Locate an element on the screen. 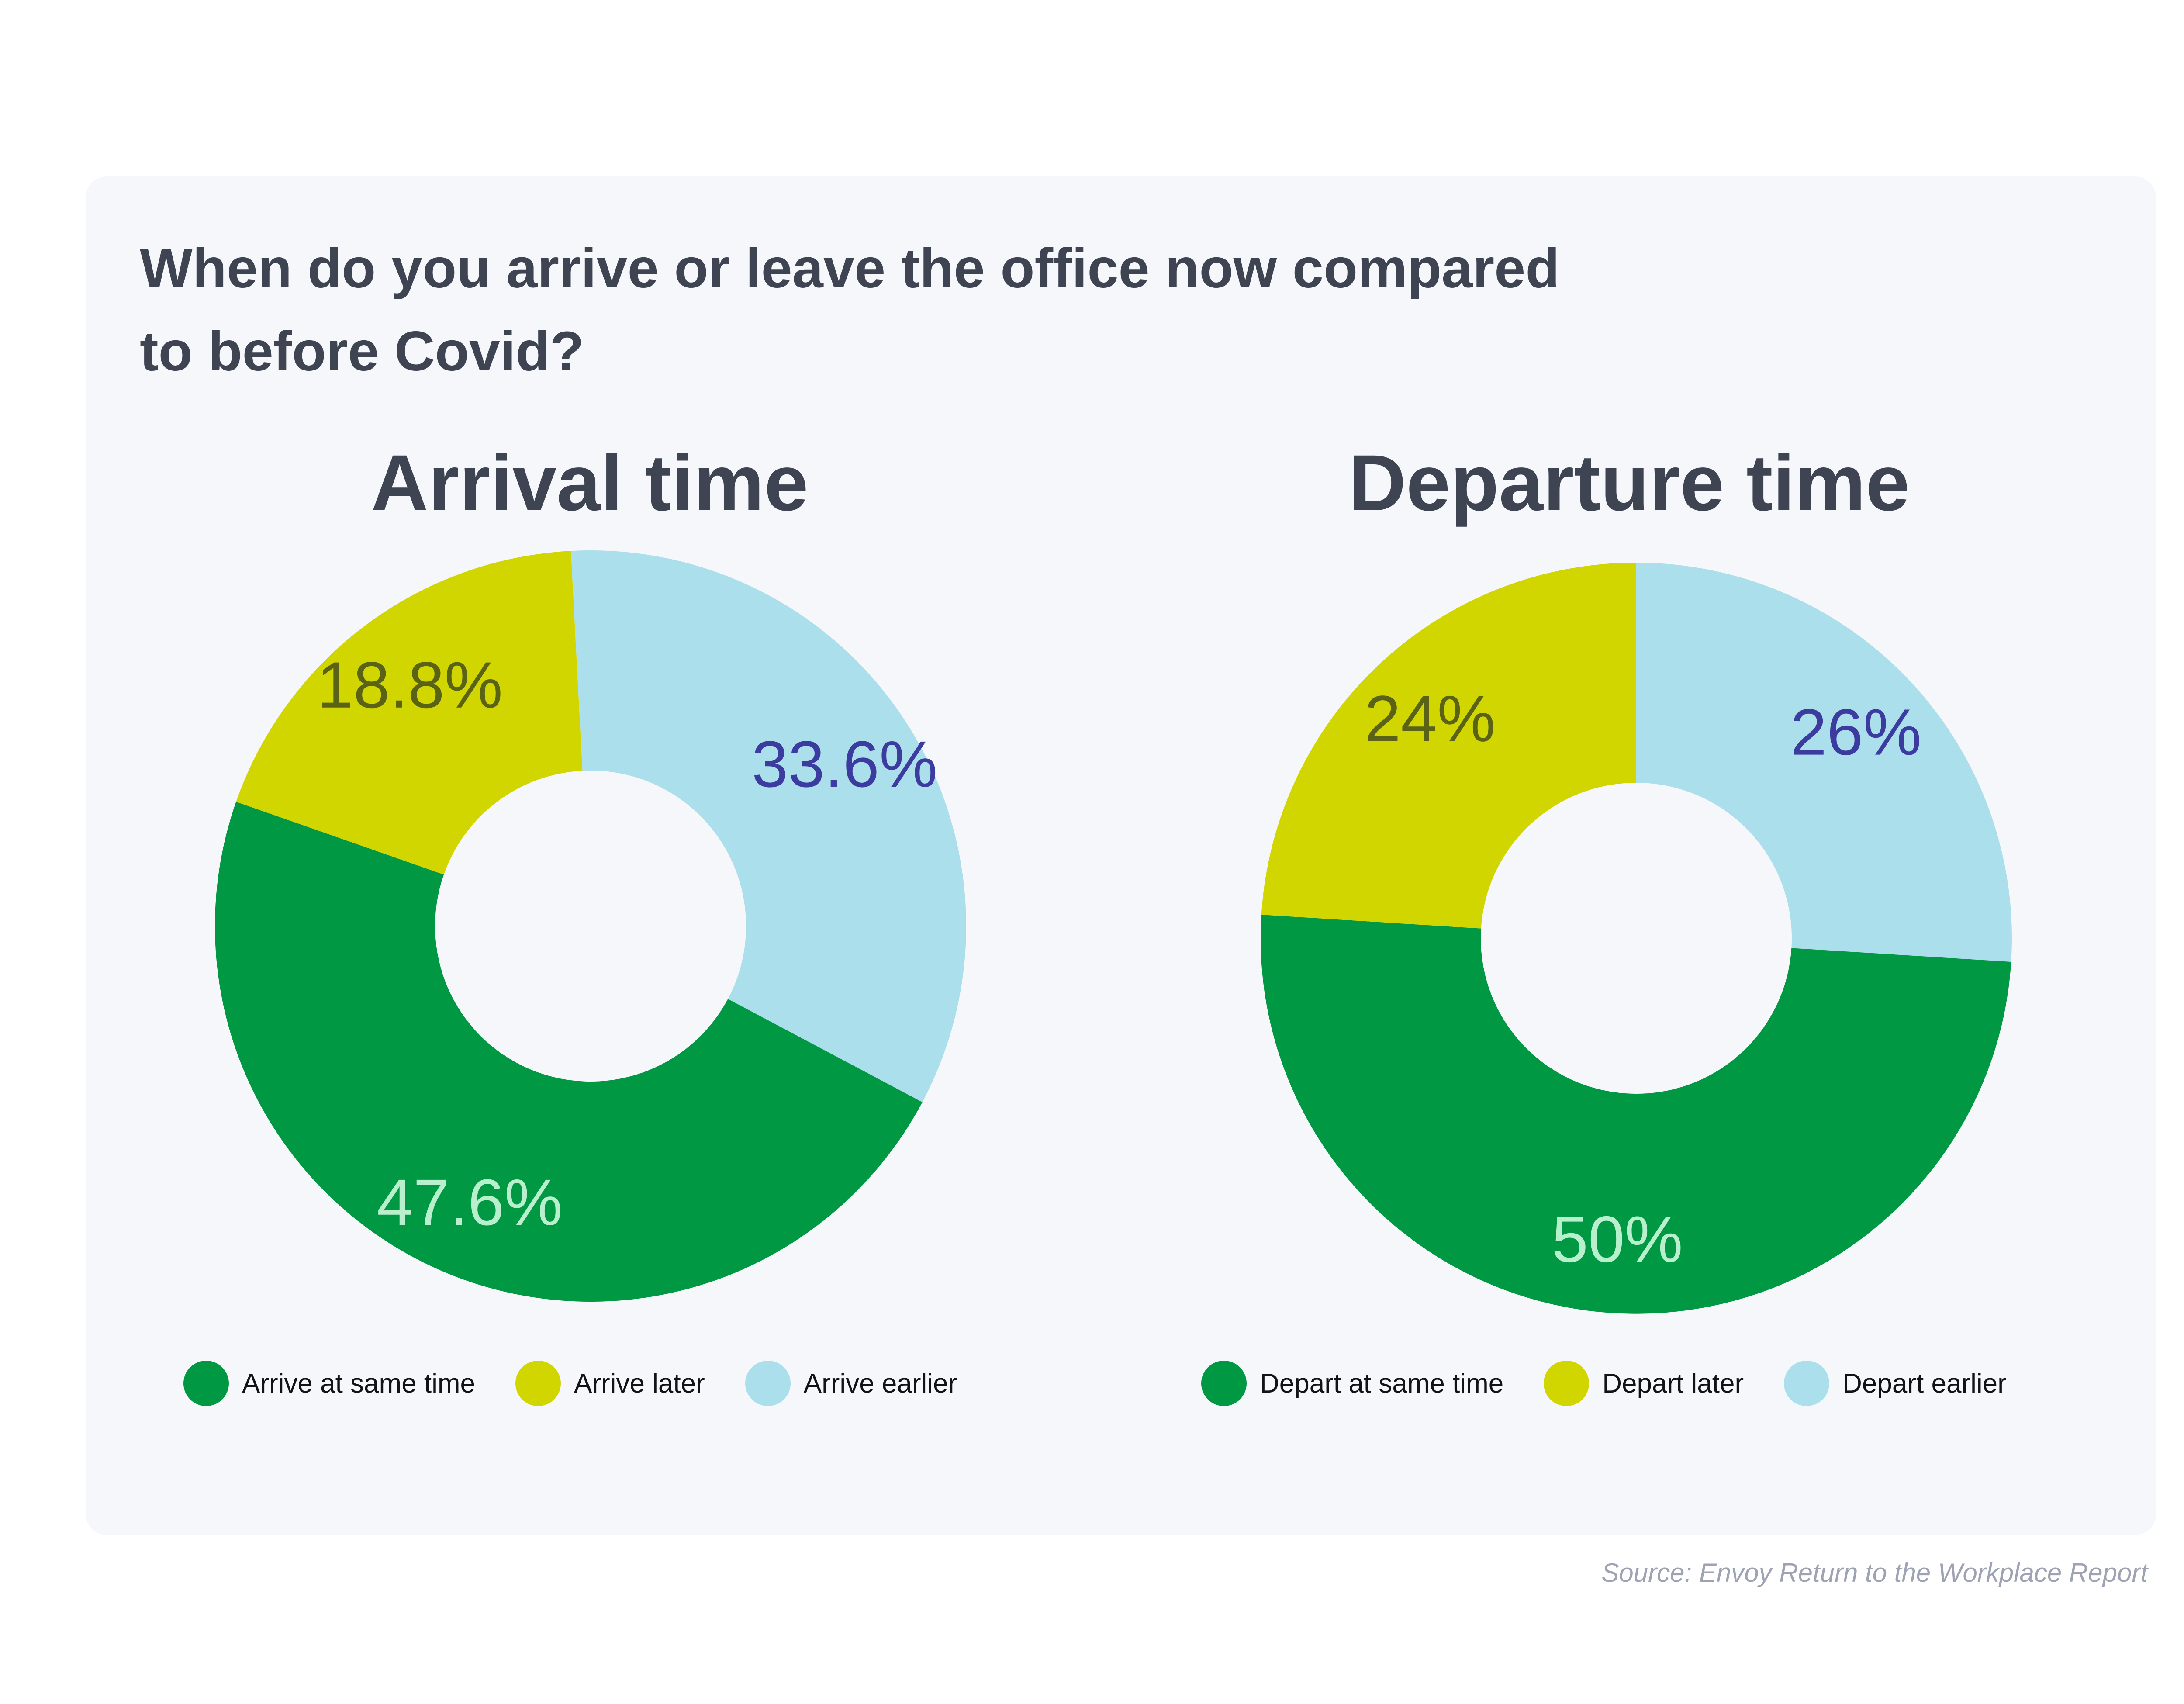 This screenshot has width=2184, height=1704. legend-label: Depart earlier is located at coordinates (1924, 1383).